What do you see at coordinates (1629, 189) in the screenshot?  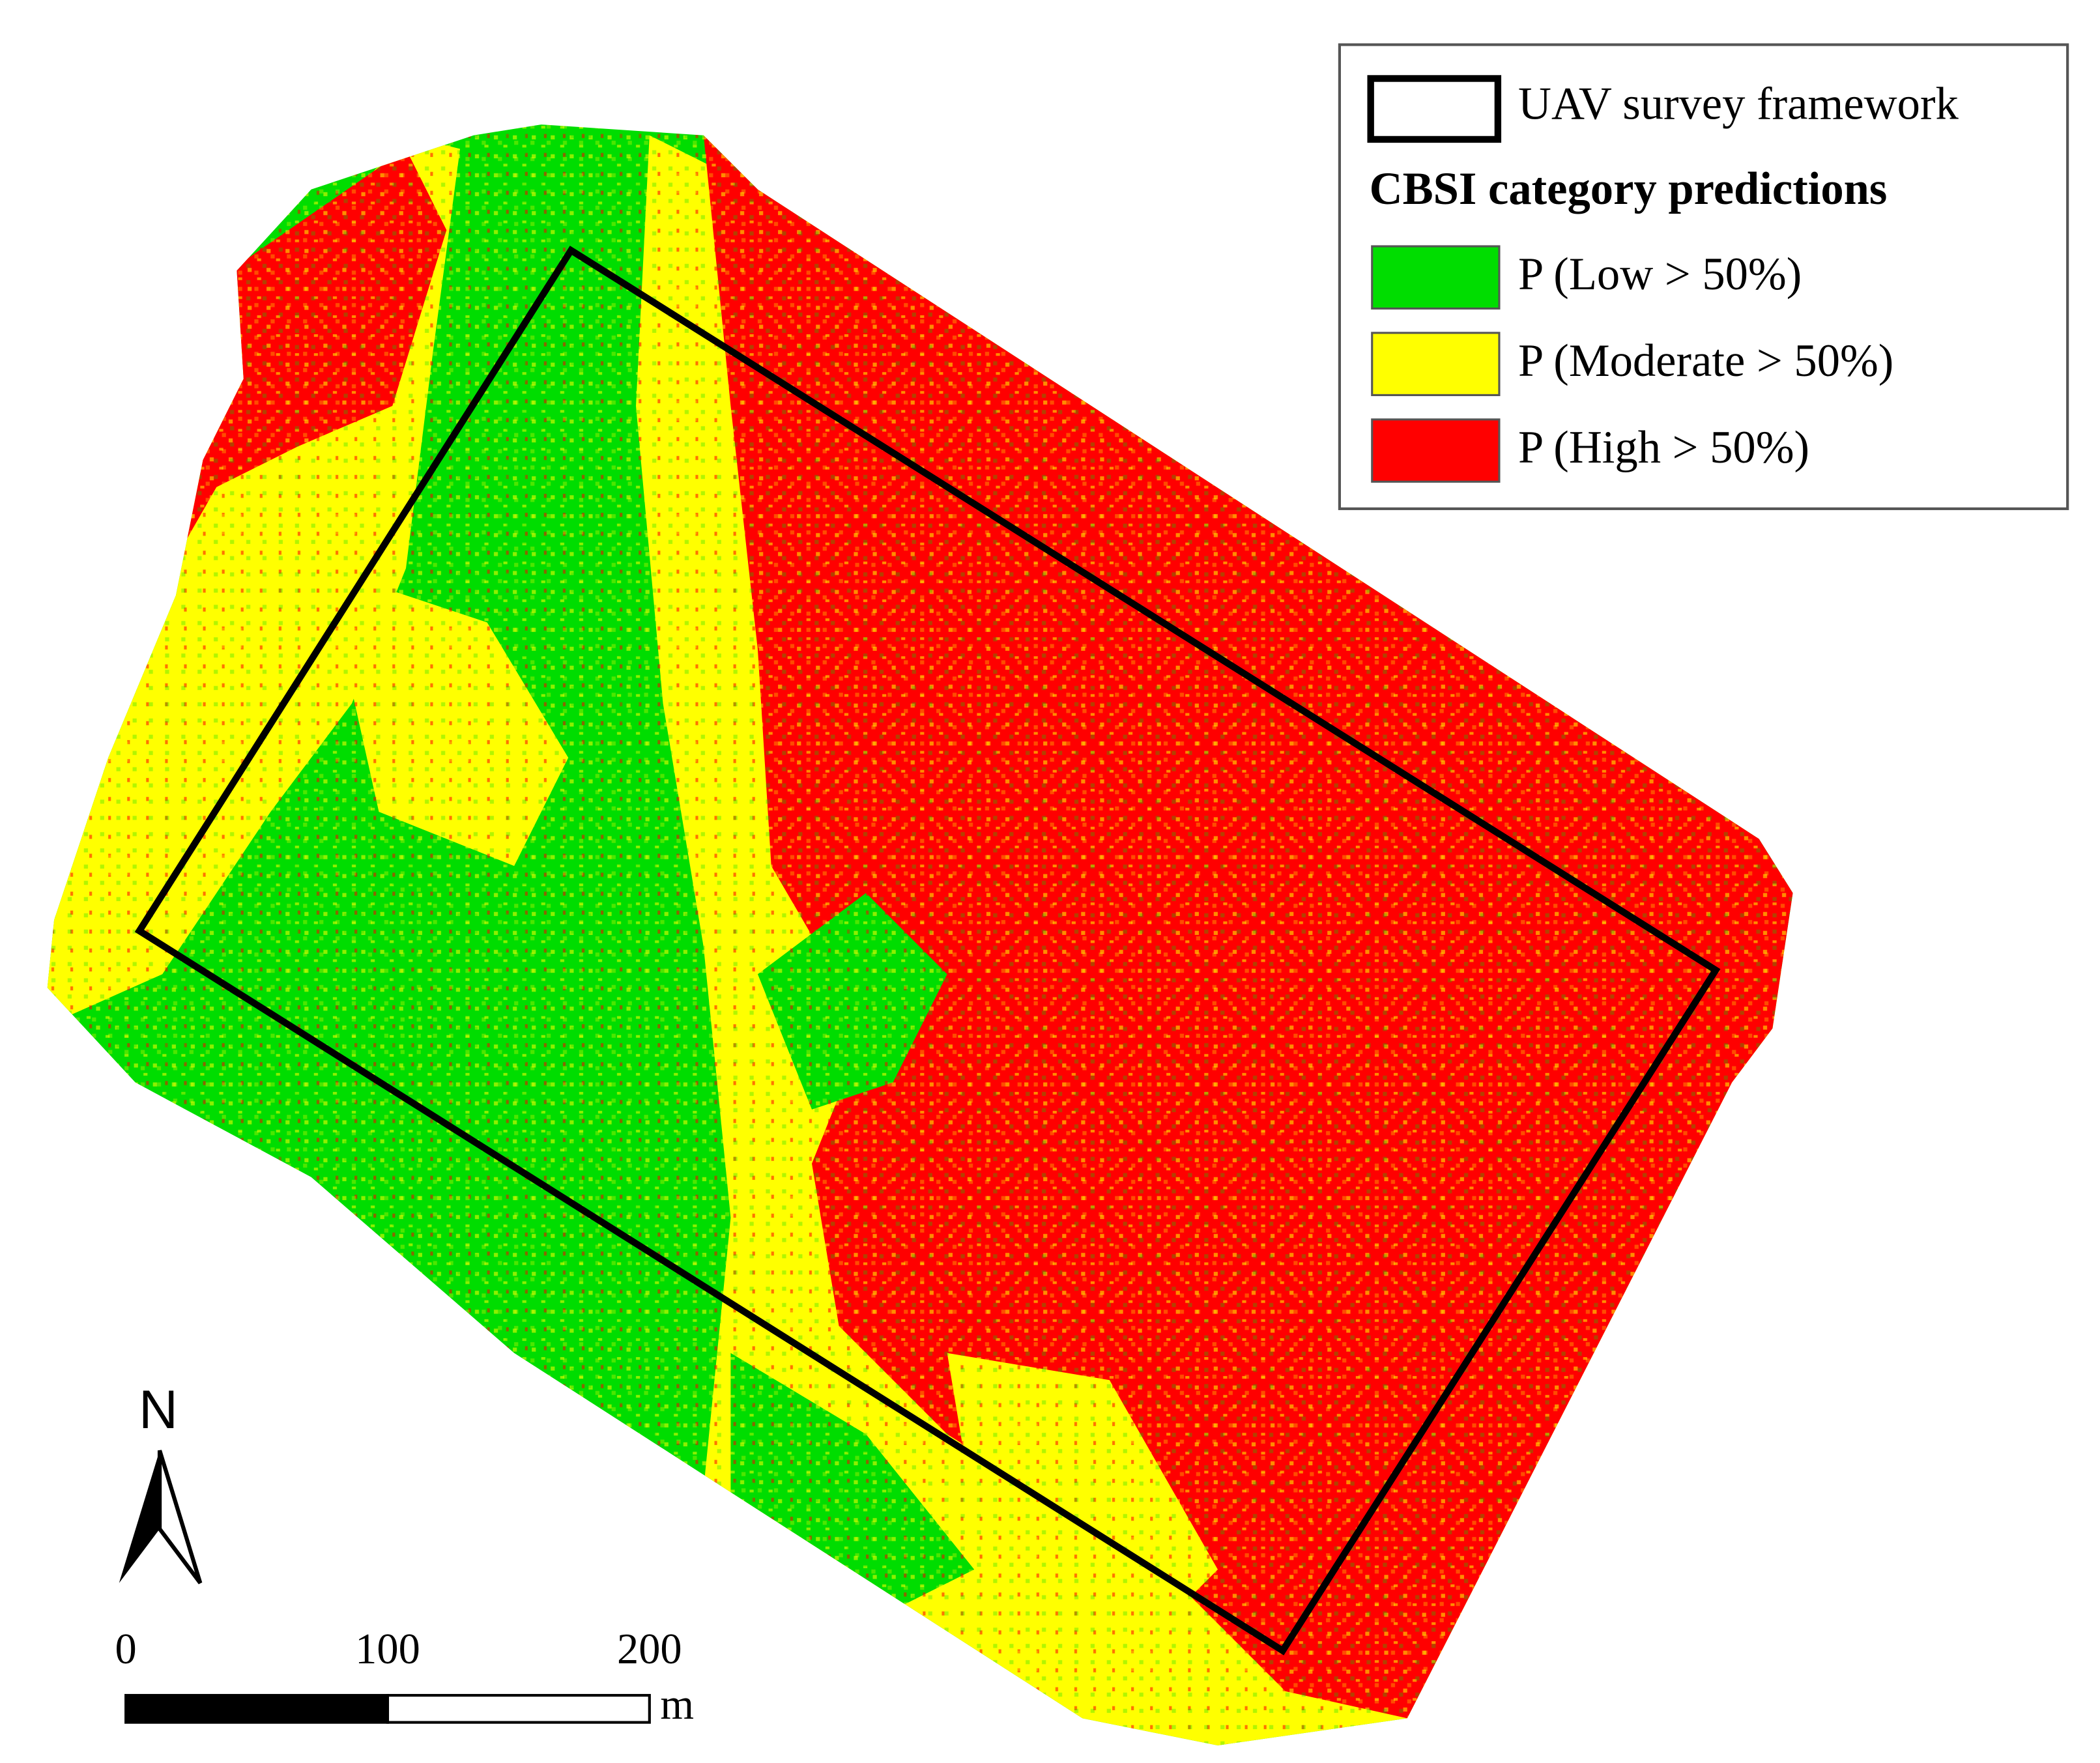 I see `legend-title: CBSI category predictions` at bounding box center [1629, 189].